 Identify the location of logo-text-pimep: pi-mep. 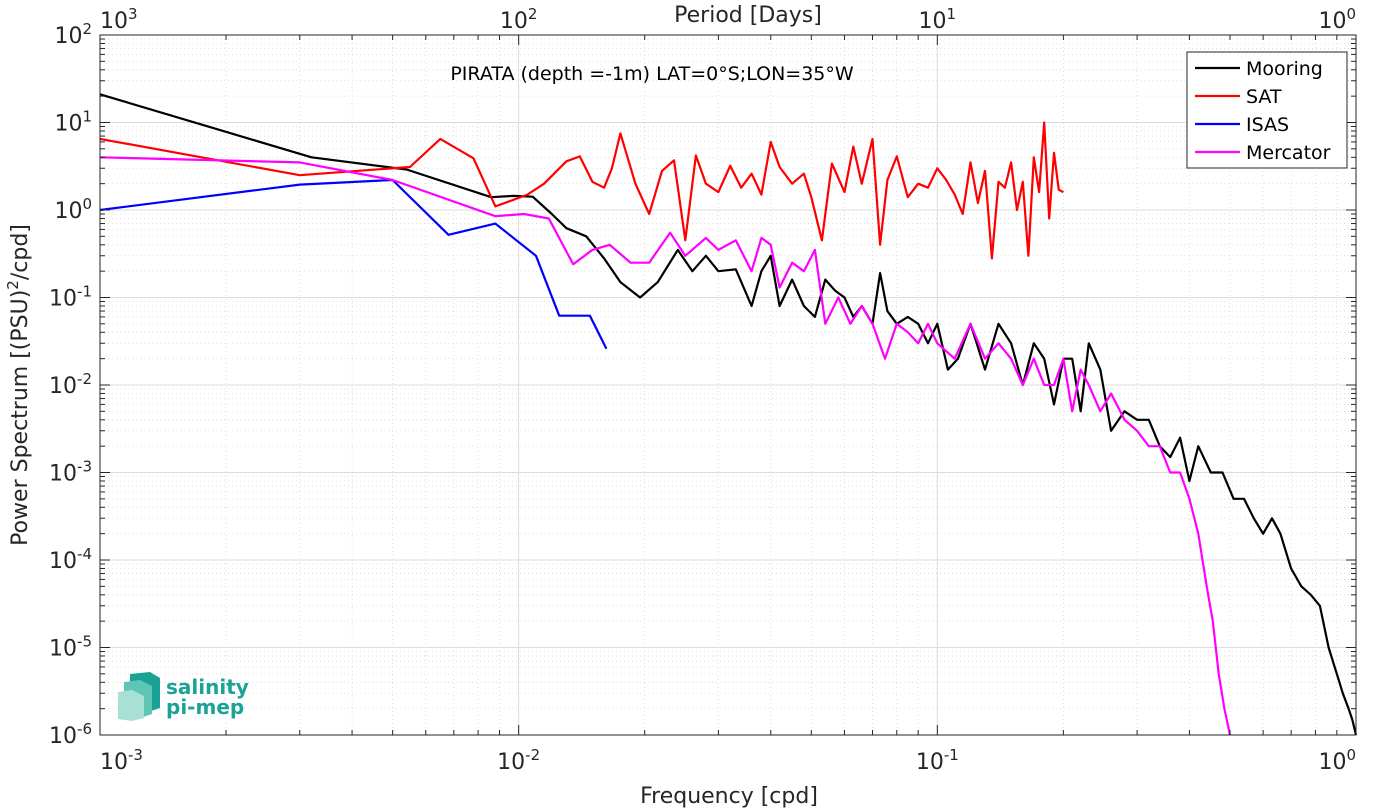
(205, 707).